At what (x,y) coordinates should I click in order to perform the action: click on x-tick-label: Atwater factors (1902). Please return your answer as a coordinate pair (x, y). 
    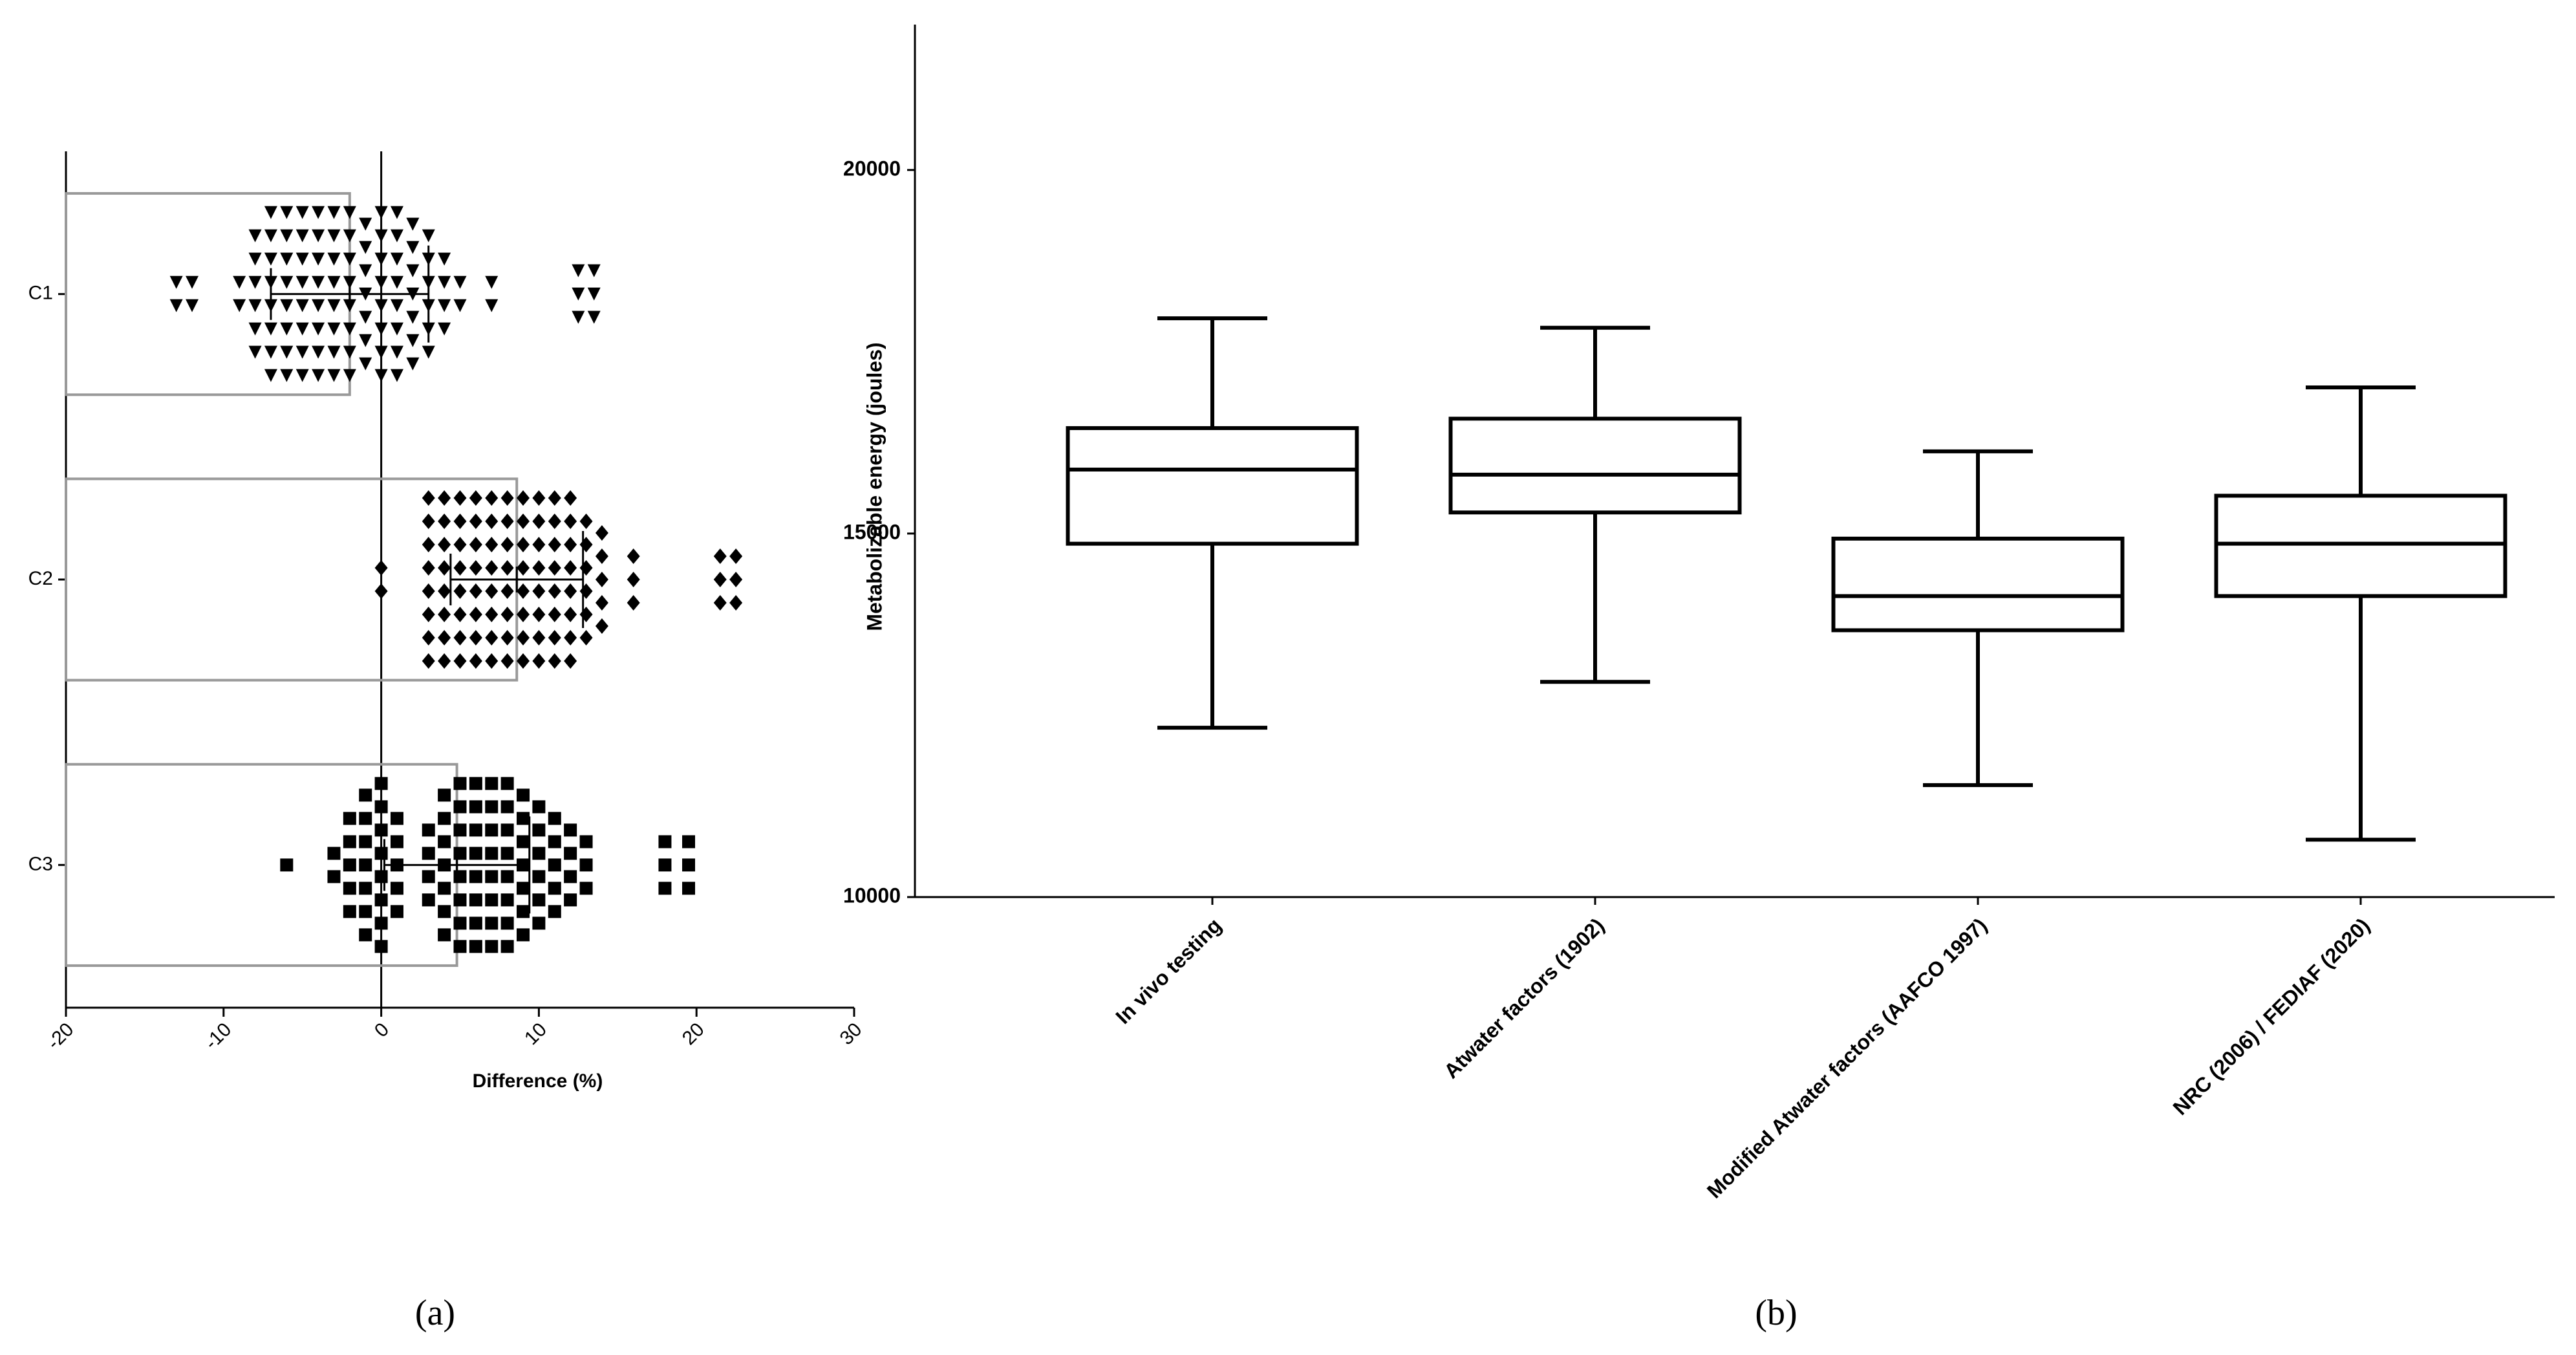
    Looking at the image, I should click on (1524, 998).